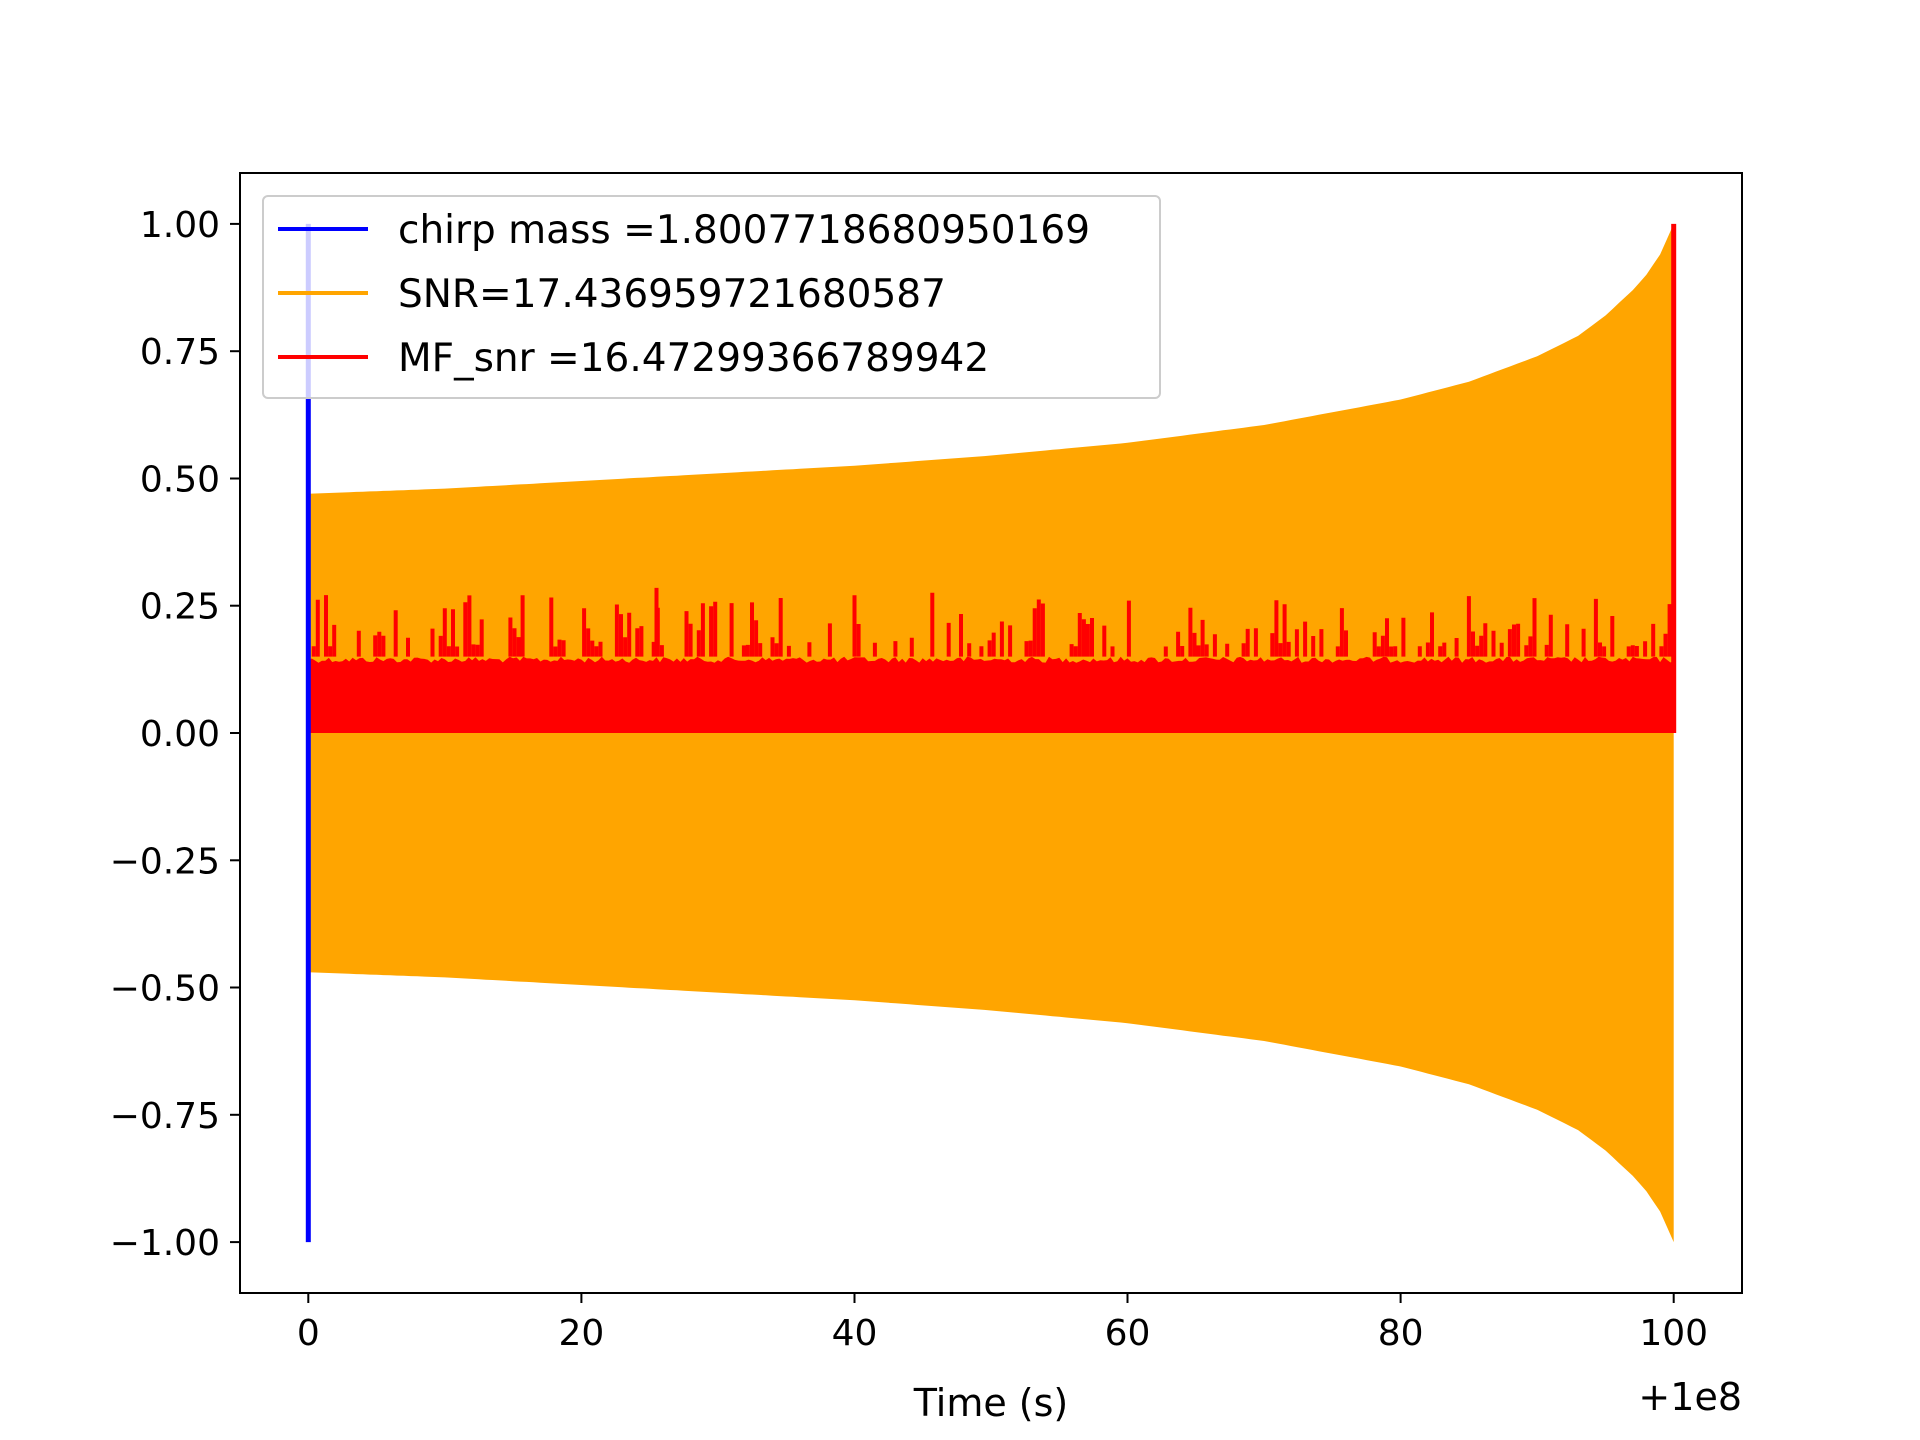  What do you see at coordinates (991, 622) in the screenshot?
I see `series-mf-snr-spikes` at bounding box center [991, 622].